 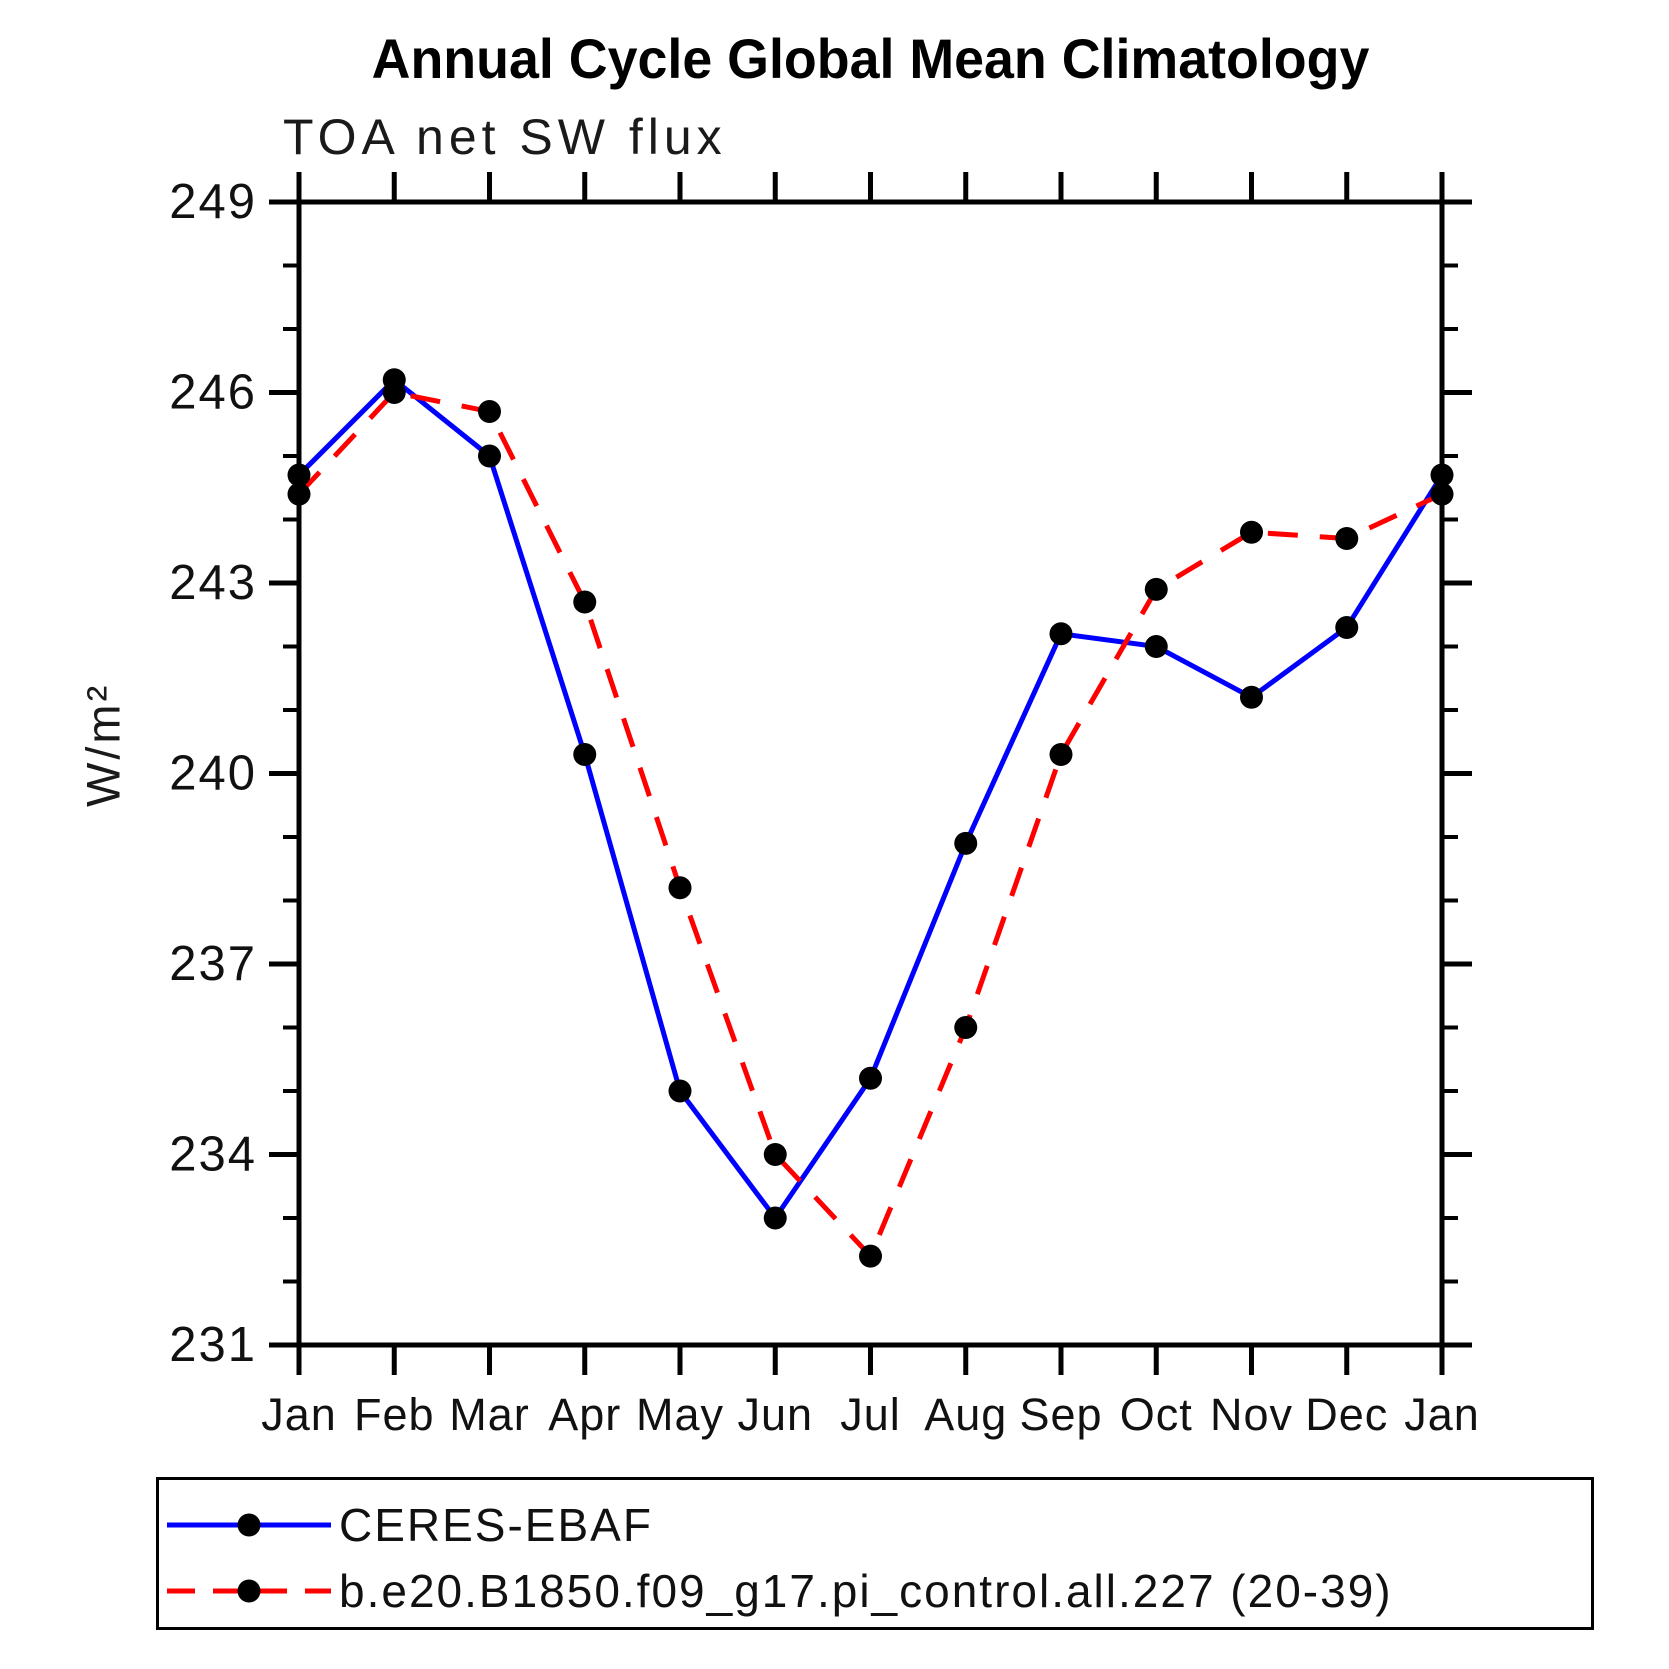 I want to click on x-tick-label: Dec, so click(x=1346, y=1414).